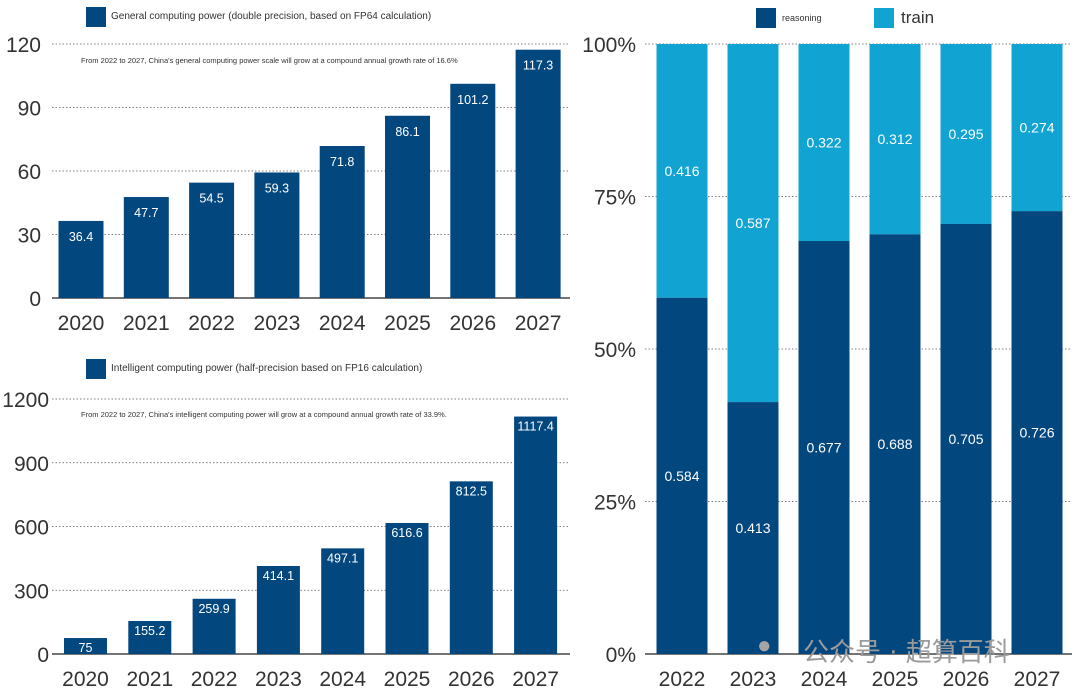  Describe the element at coordinates (621, 655) in the screenshot. I see `share-chart-ytick-label: 0%` at that location.